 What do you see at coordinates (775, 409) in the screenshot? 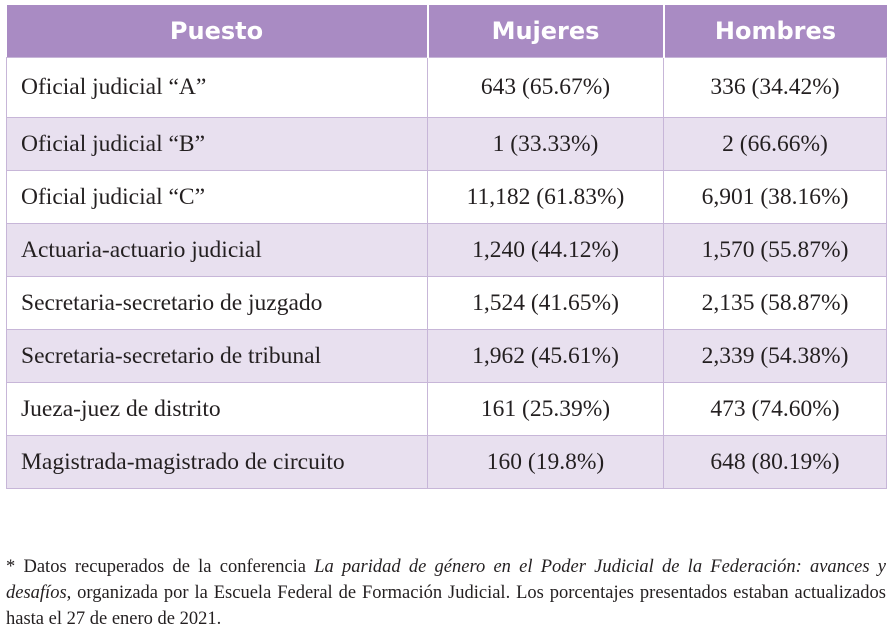
I see `cell-hombres: 473 (74.60%)` at bounding box center [775, 409].